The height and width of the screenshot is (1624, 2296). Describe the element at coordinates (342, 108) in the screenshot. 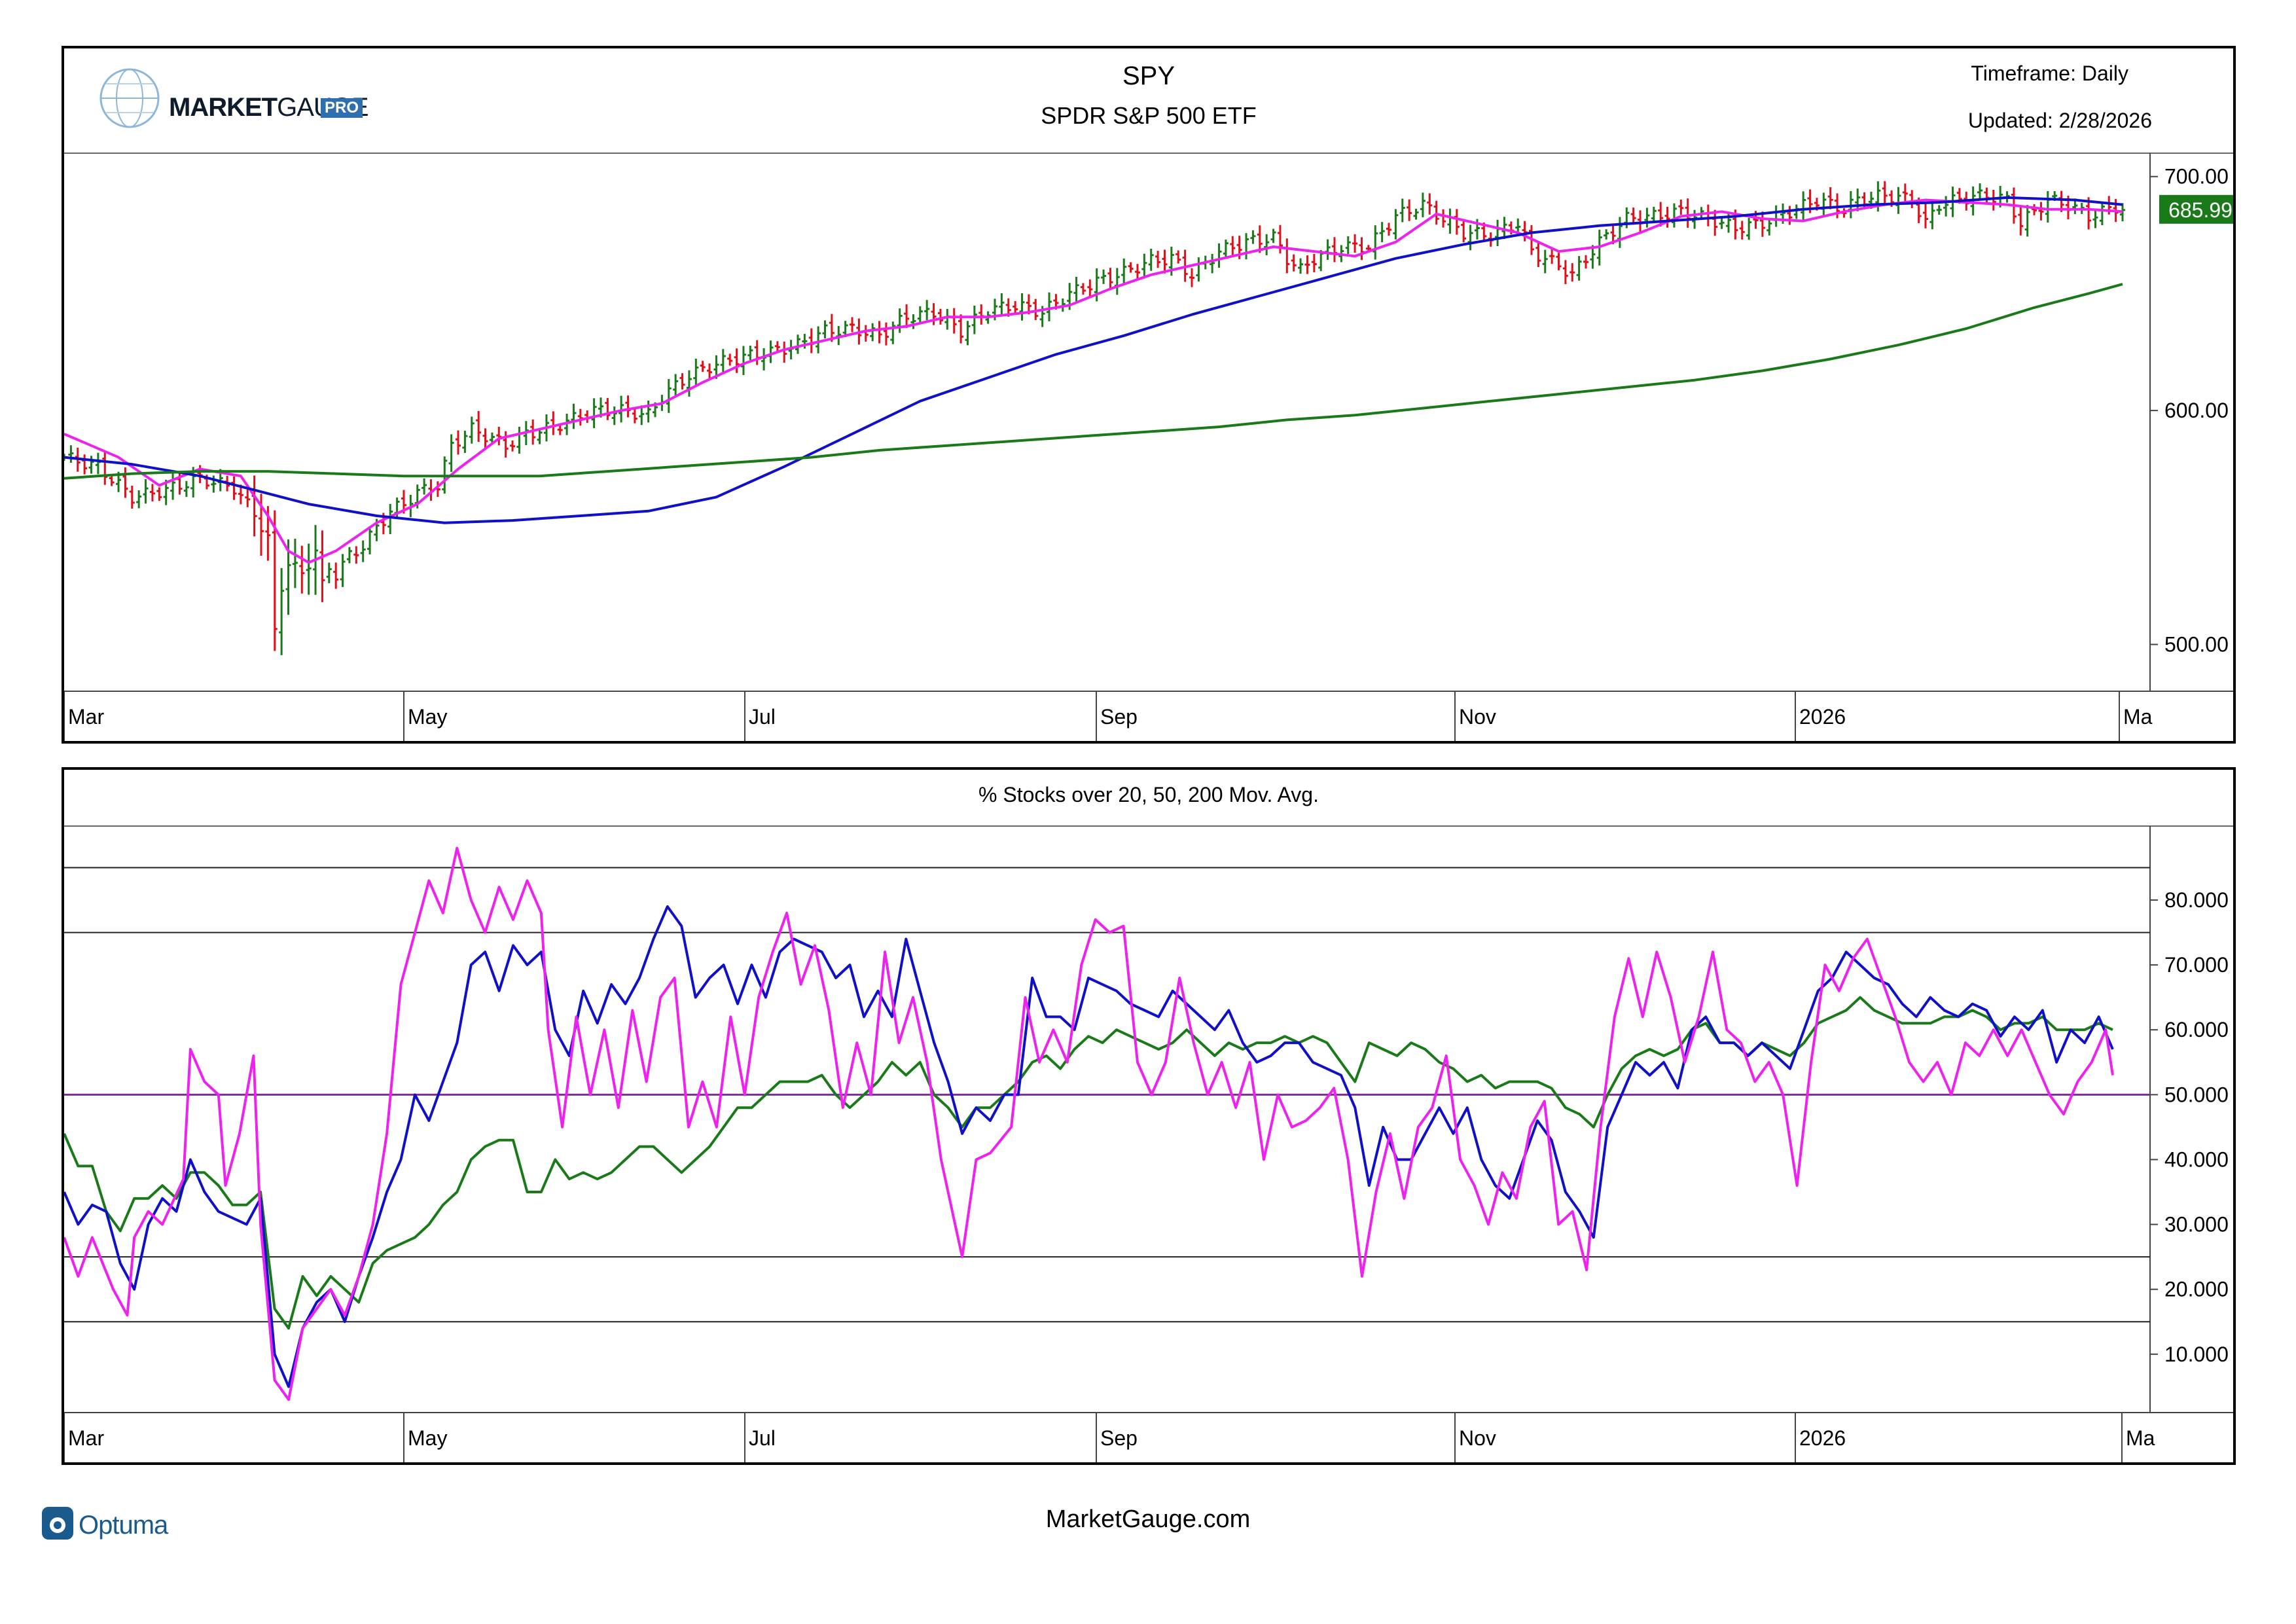

I see `pro-badge: PRO` at that location.